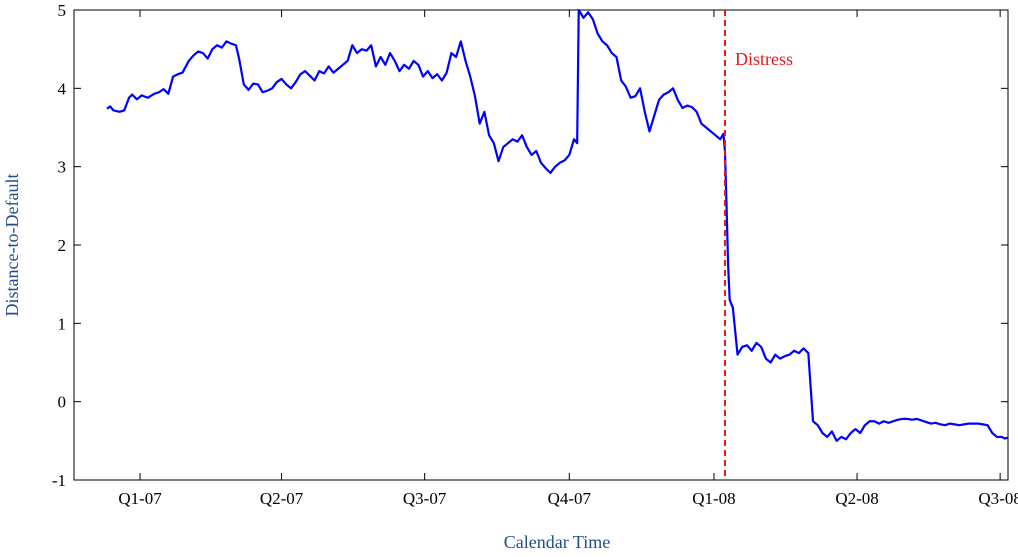 This screenshot has width=1018, height=557. Describe the element at coordinates (62, 245) in the screenshot. I see `y-tick-label: 2` at that location.